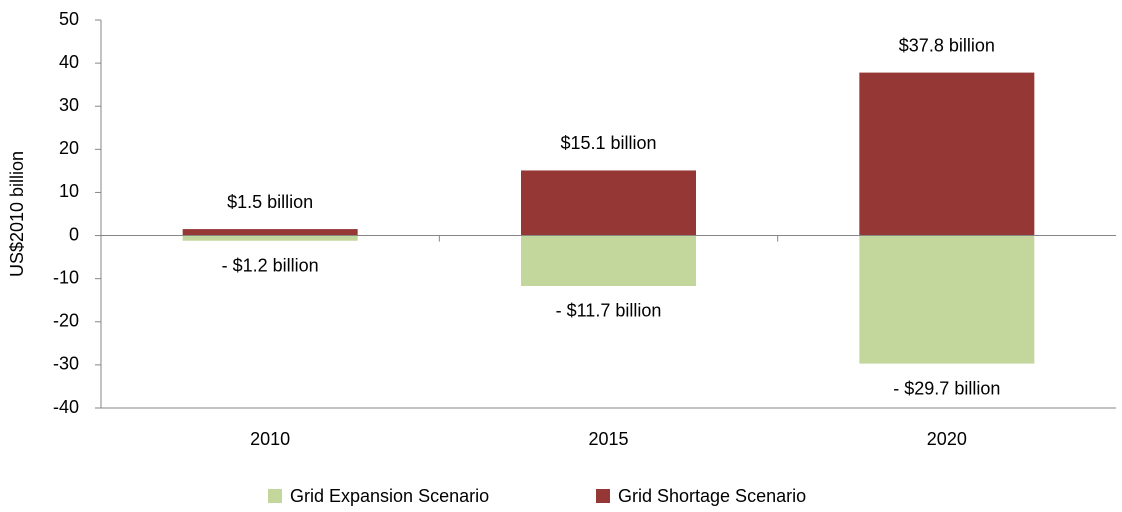 The height and width of the screenshot is (512, 1122). Describe the element at coordinates (608, 439) in the screenshot. I see `x-tick-label: 2015` at that location.